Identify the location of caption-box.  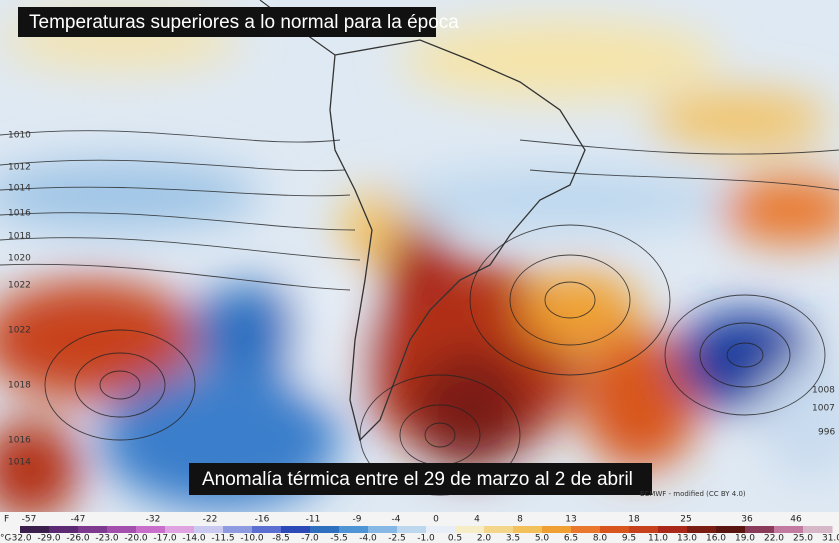
(420, 479).